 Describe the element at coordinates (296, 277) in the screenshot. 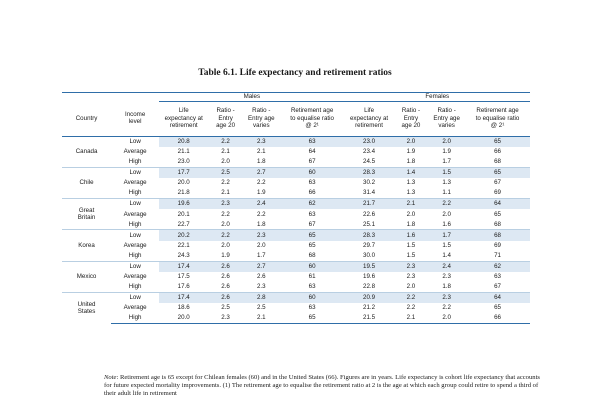

I see `table-row: Average 17.5 2.6 2.6 61 19.6 2.3 2.3 63` at that location.